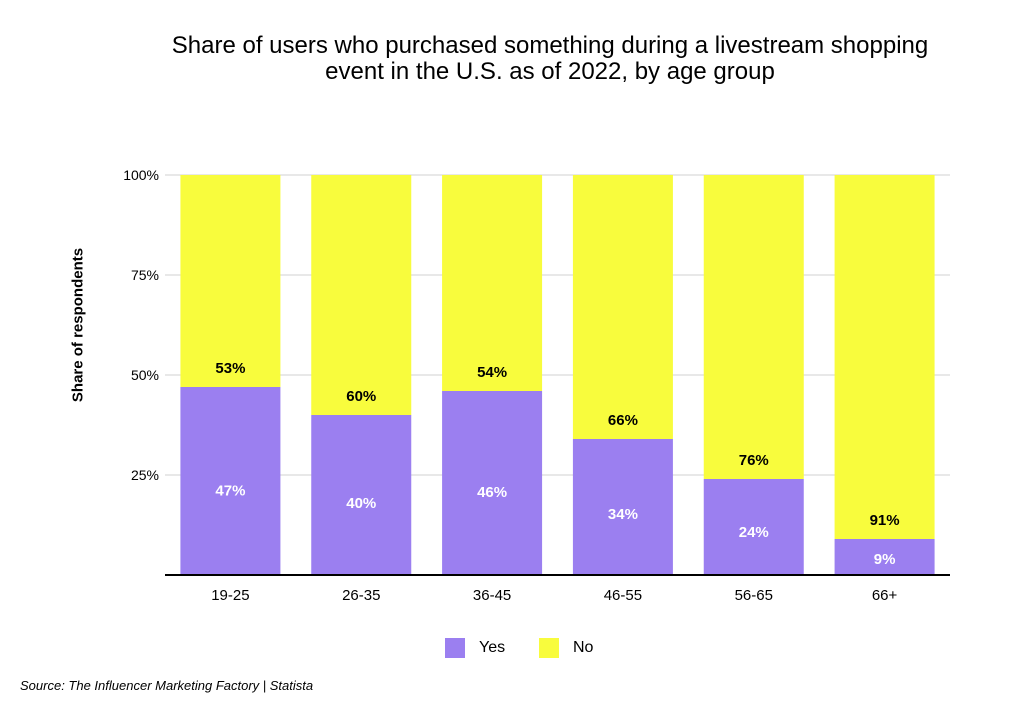  What do you see at coordinates (230, 490) in the screenshot?
I see `data-label-yes: 47%` at bounding box center [230, 490].